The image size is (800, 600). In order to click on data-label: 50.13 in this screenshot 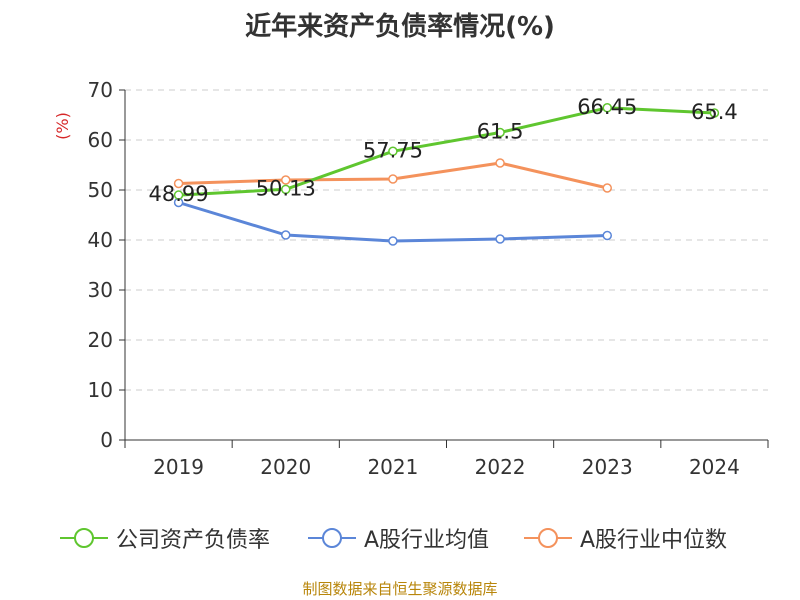, I will do `click(286, 188)`.